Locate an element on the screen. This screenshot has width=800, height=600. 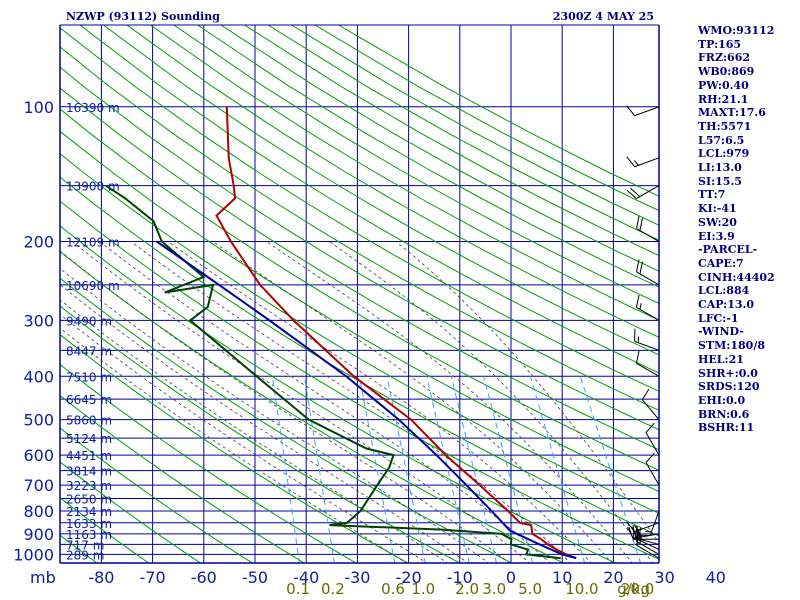
index-item: RH:21.1 is located at coordinates (723, 99).